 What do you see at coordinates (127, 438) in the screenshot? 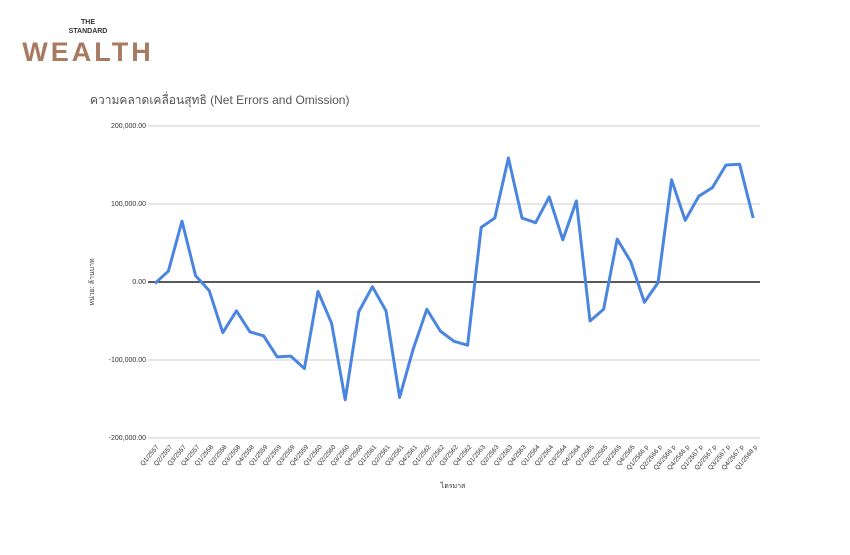
I see `y-tick-label: -200,000.00` at bounding box center [127, 438].